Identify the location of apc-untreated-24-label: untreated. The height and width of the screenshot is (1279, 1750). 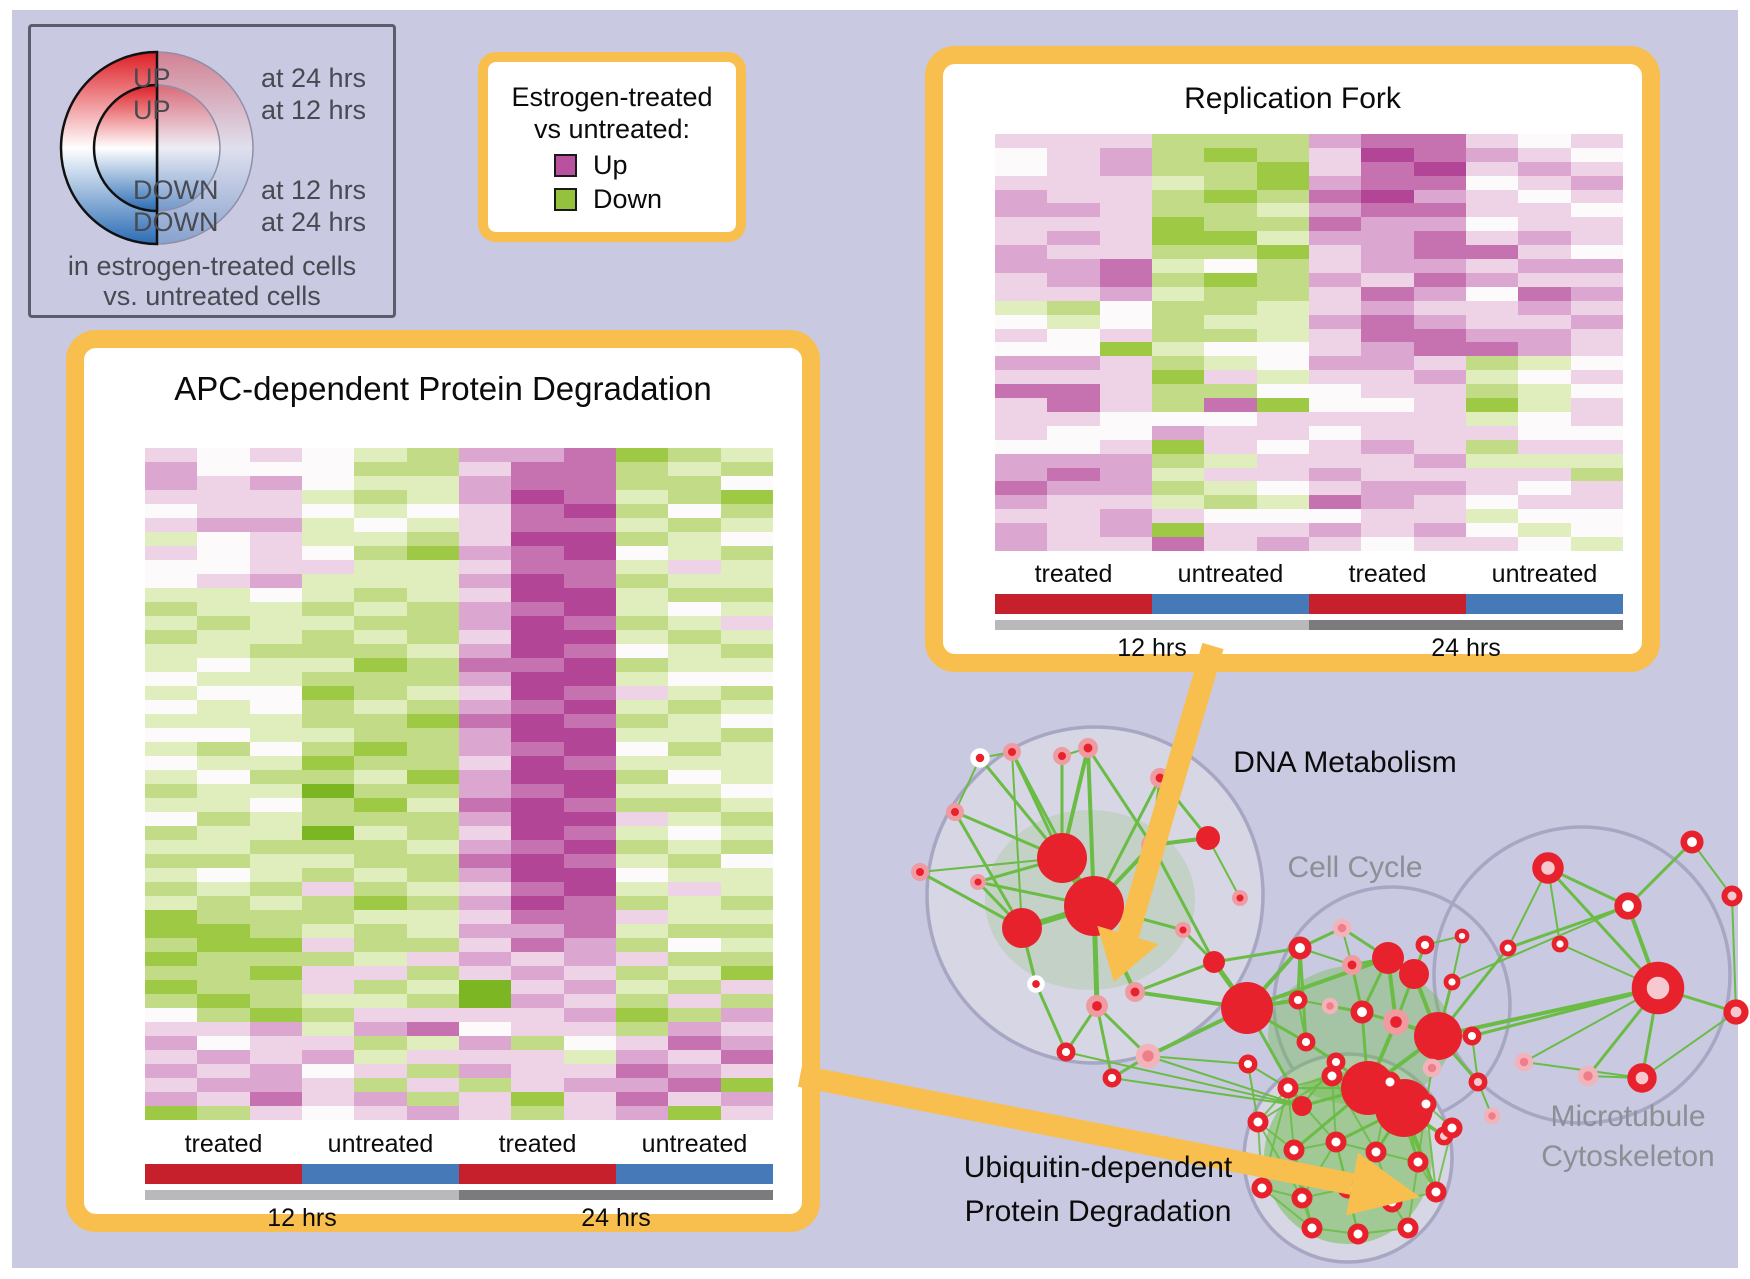
(694, 1144).